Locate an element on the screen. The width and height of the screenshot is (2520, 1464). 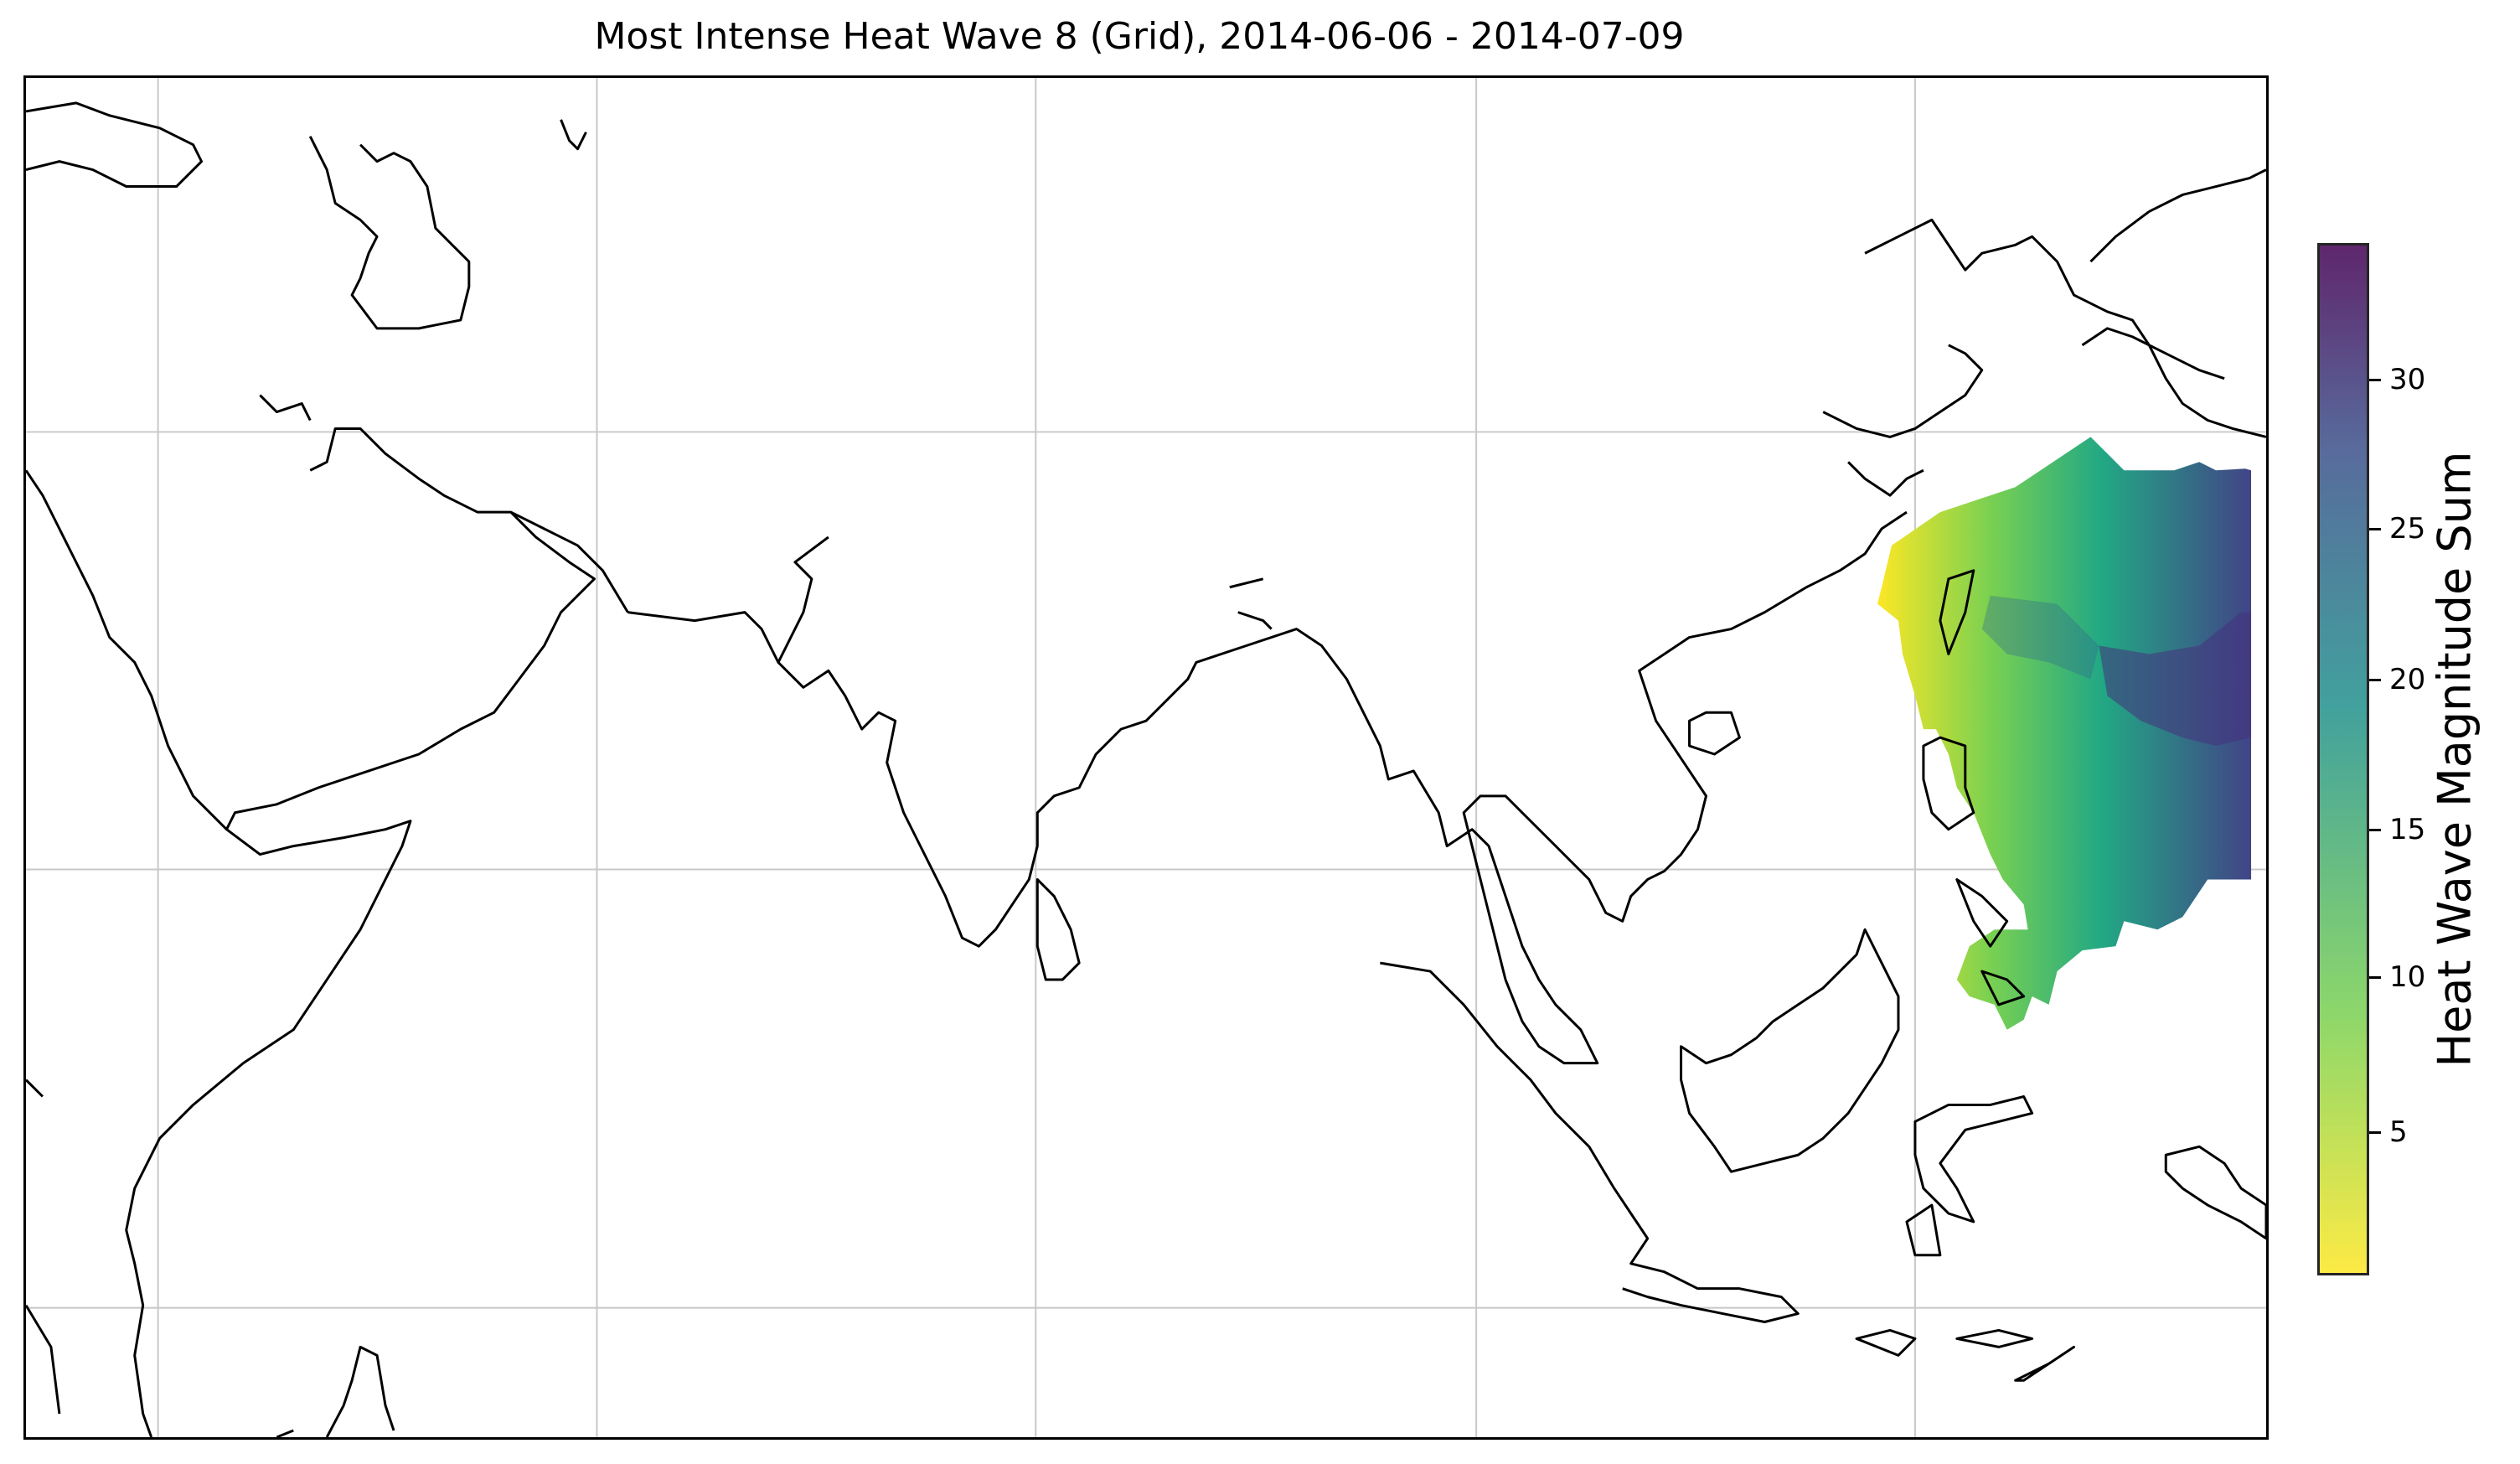
coastline-hainan is located at coordinates (1714, 733).